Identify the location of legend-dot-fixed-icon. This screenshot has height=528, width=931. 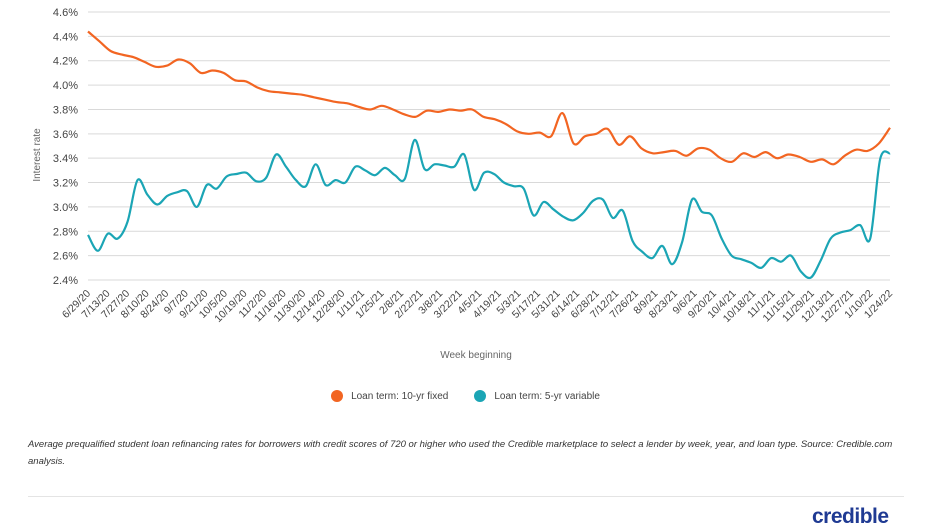
(337, 396).